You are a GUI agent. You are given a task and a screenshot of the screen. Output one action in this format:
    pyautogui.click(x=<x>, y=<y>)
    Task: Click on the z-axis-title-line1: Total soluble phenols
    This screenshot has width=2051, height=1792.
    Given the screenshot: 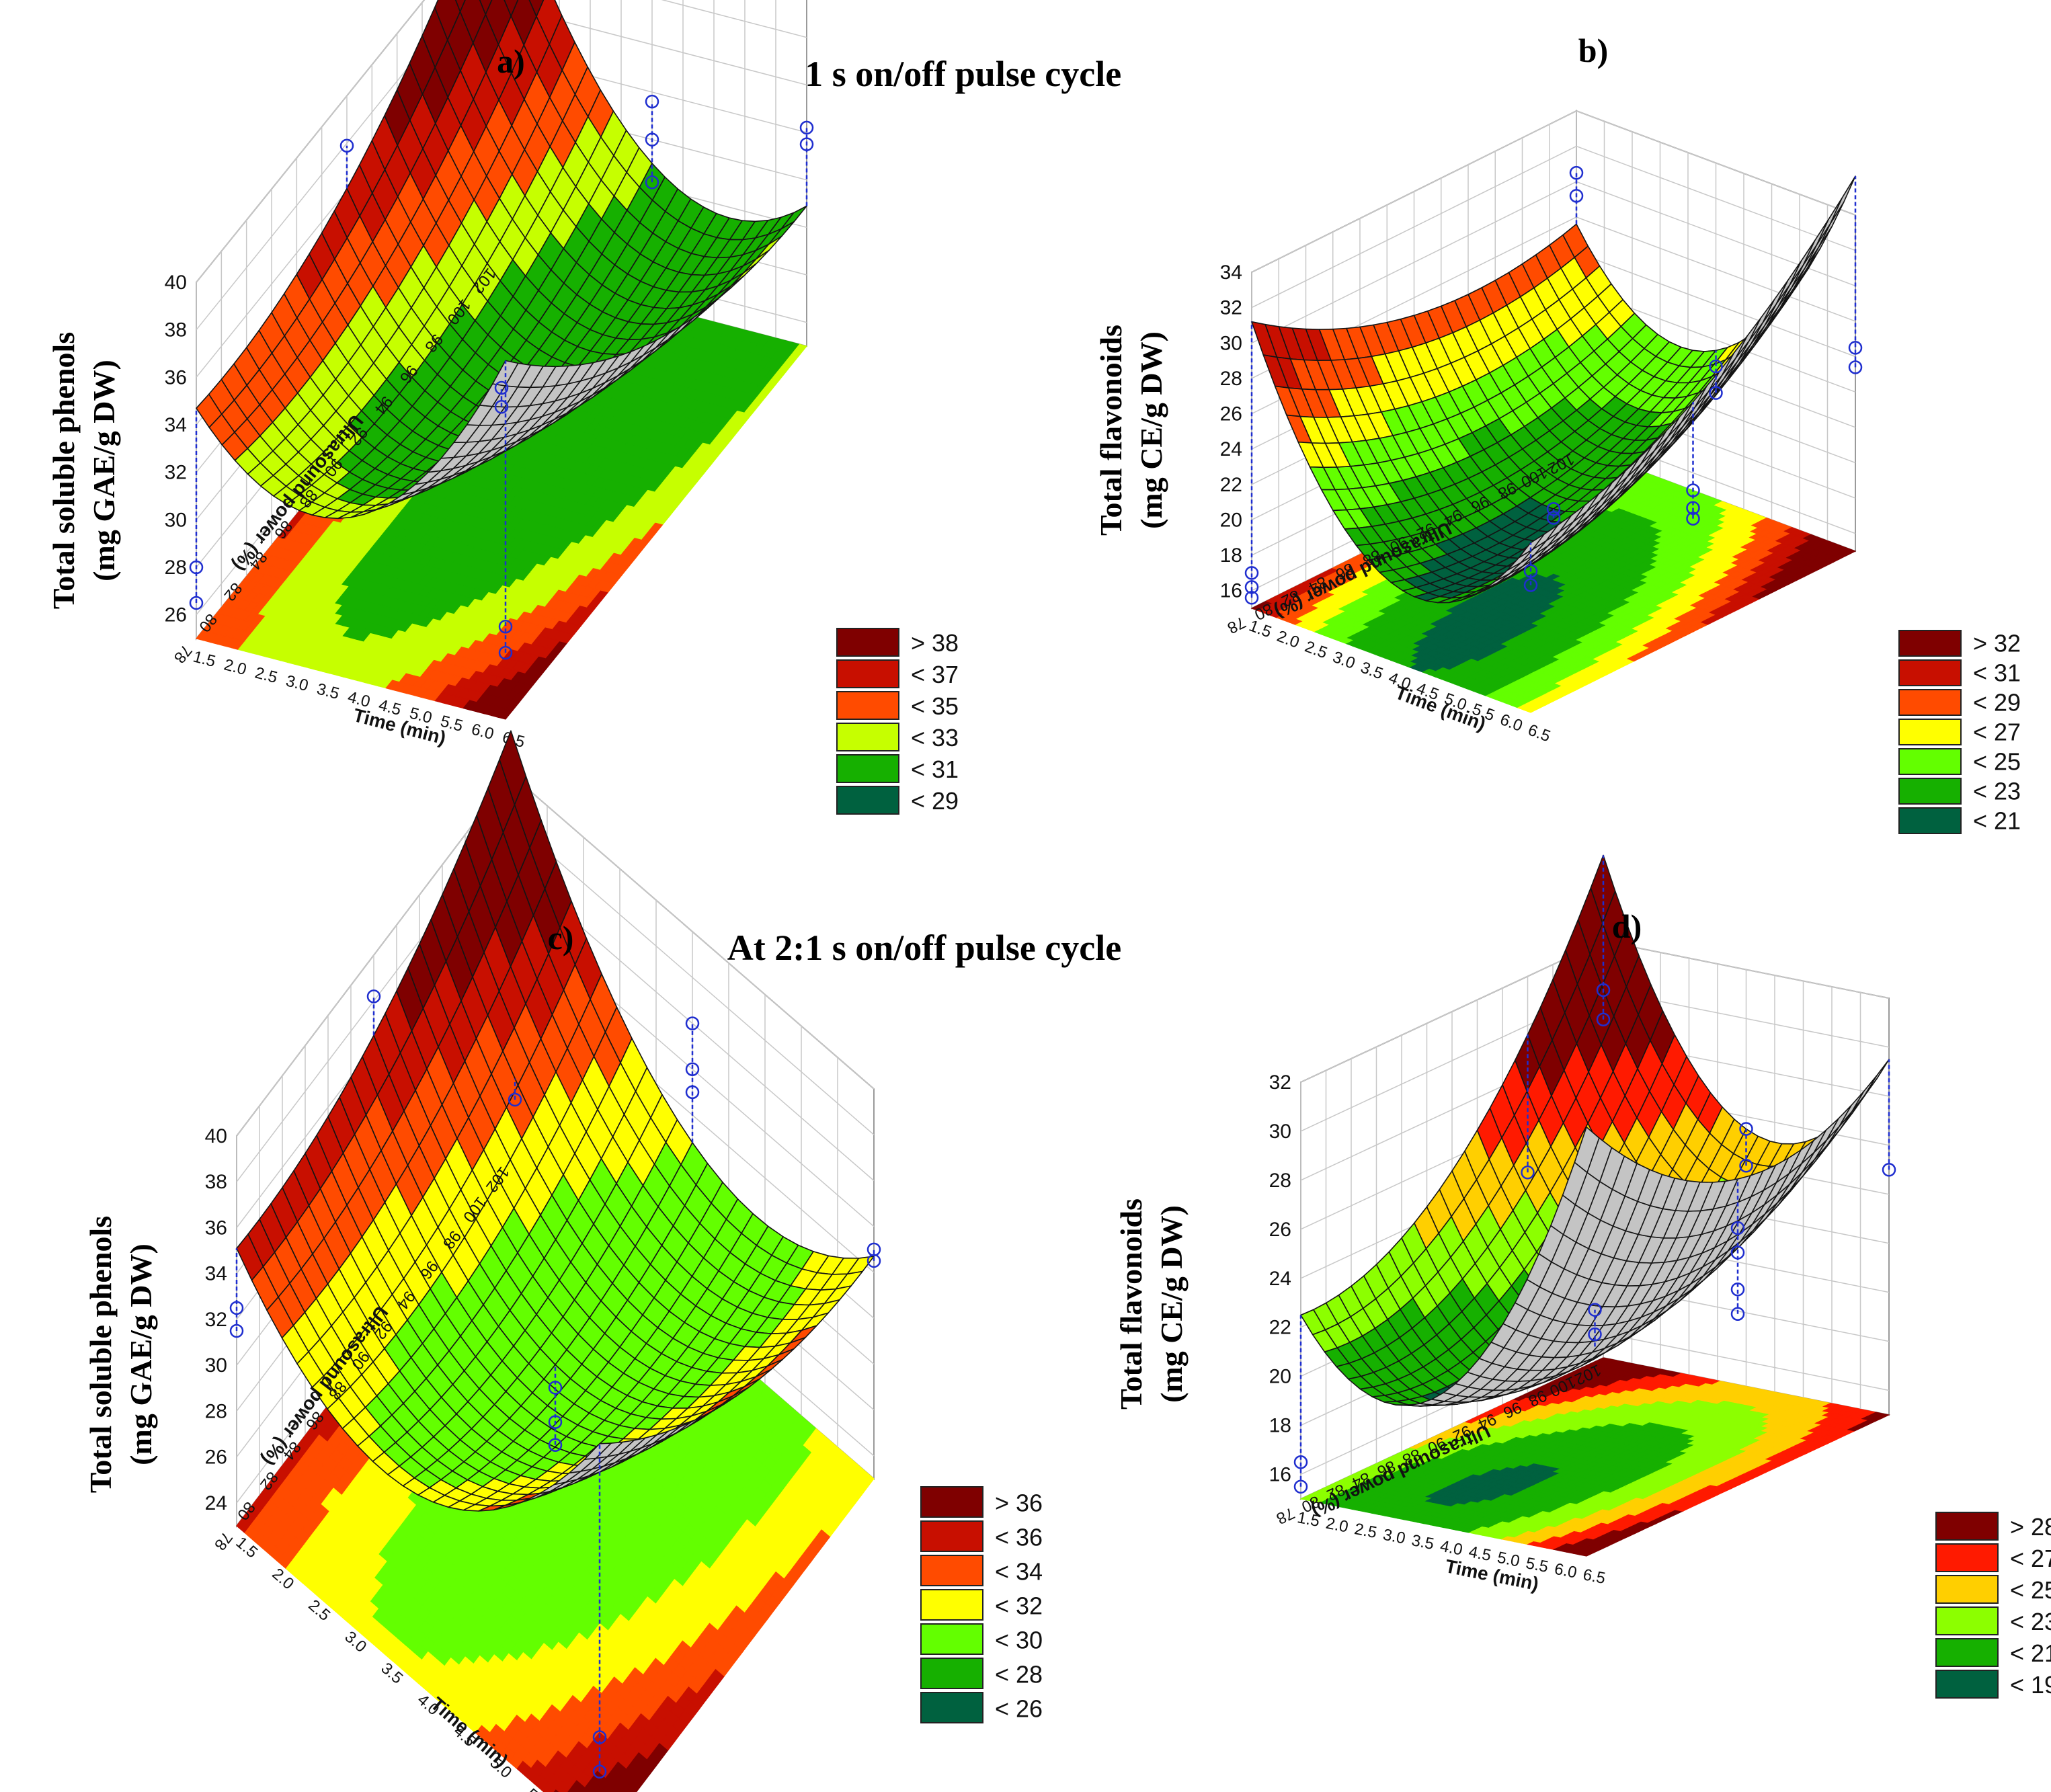 What is the action you would take?
    pyautogui.click(x=63, y=470)
    